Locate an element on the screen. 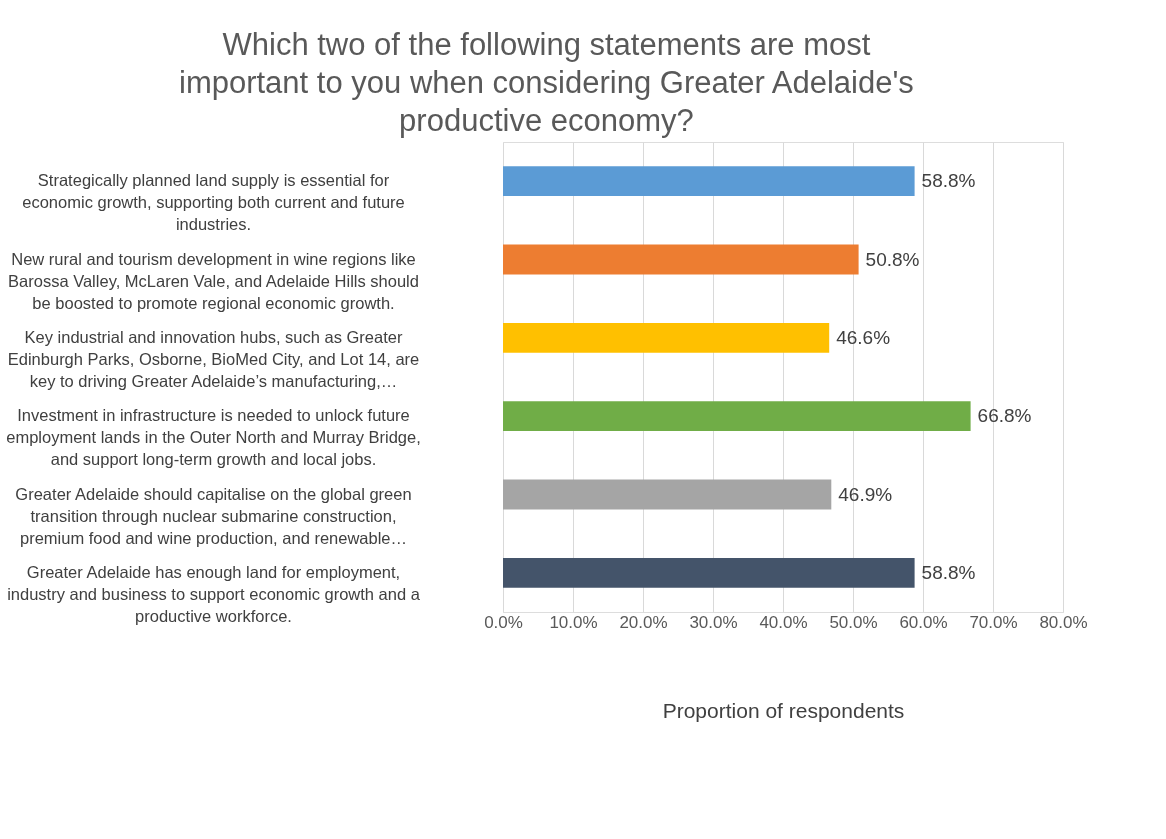  y-tick-label: New rural and tourism development in wine regions like Barossa Valley, McLaren Vale, and Adelaide Hills should be boosted to promote regional economic growth. is located at coordinates (213, 280).